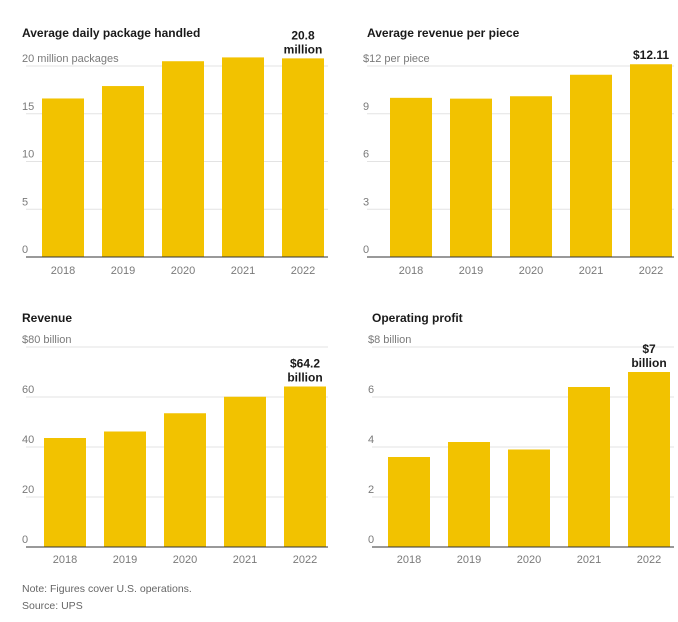 This screenshot has width=678, height=622. Describe the element at coordinates (25, 202) in the screenshot. I see `y-tick-label: 5` at that location.